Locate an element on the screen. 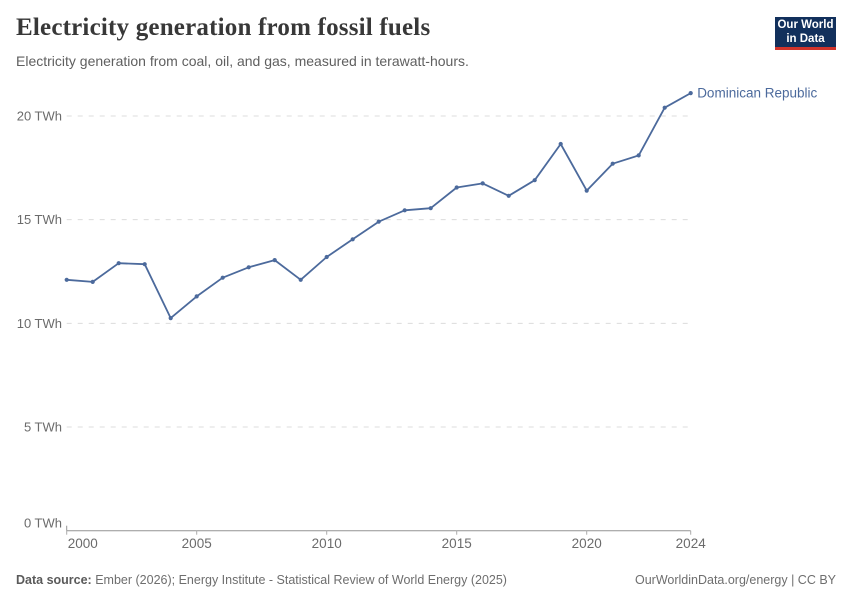  owid-logo-line2: in Data is located at coordinates (805, 39).